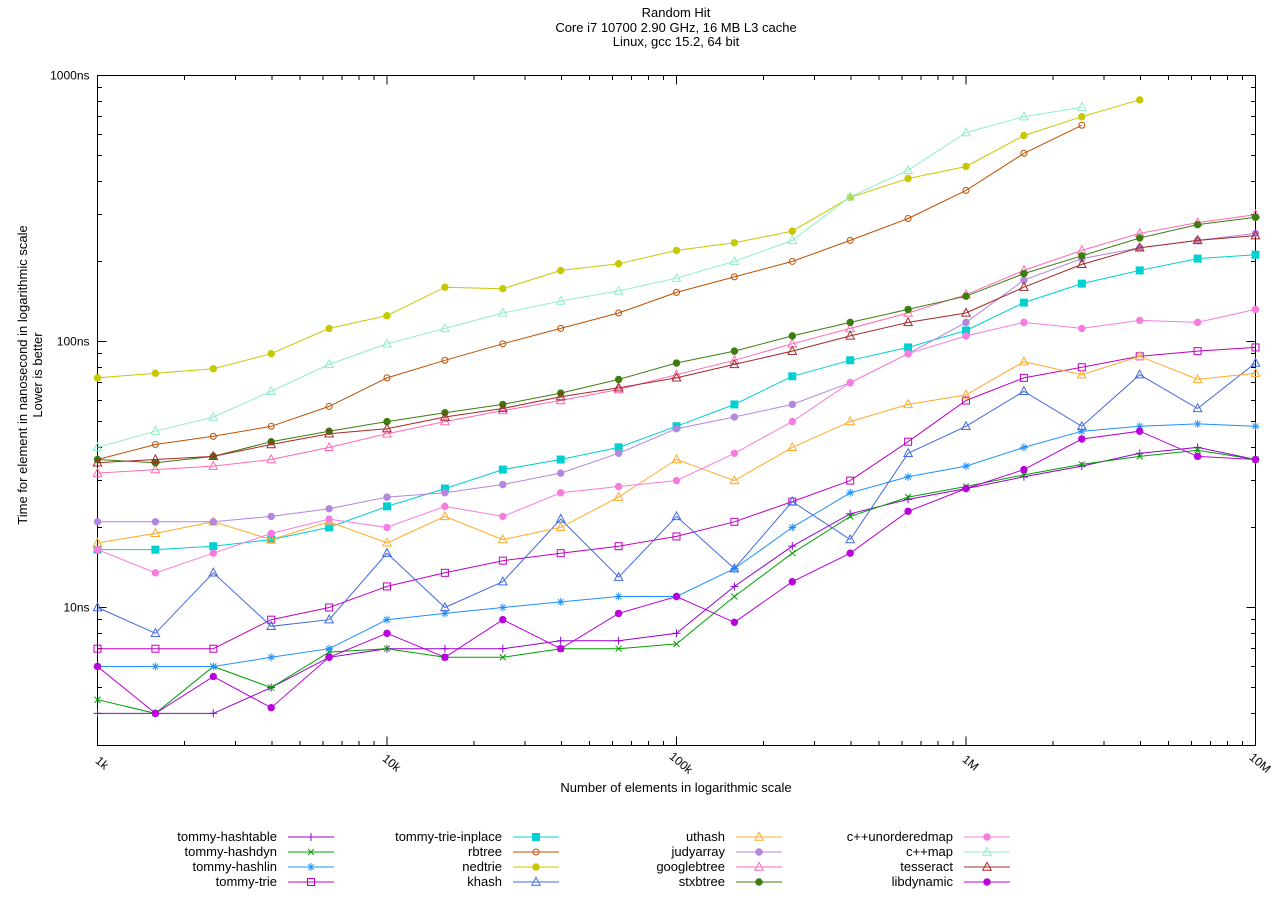 Image resolution: width=1280 pixels, height=900 pixels. What do you see at coordinates (759, 852) in the screenshot?
I see `legend-sample-judyarray` at bounding box center [759, 852].